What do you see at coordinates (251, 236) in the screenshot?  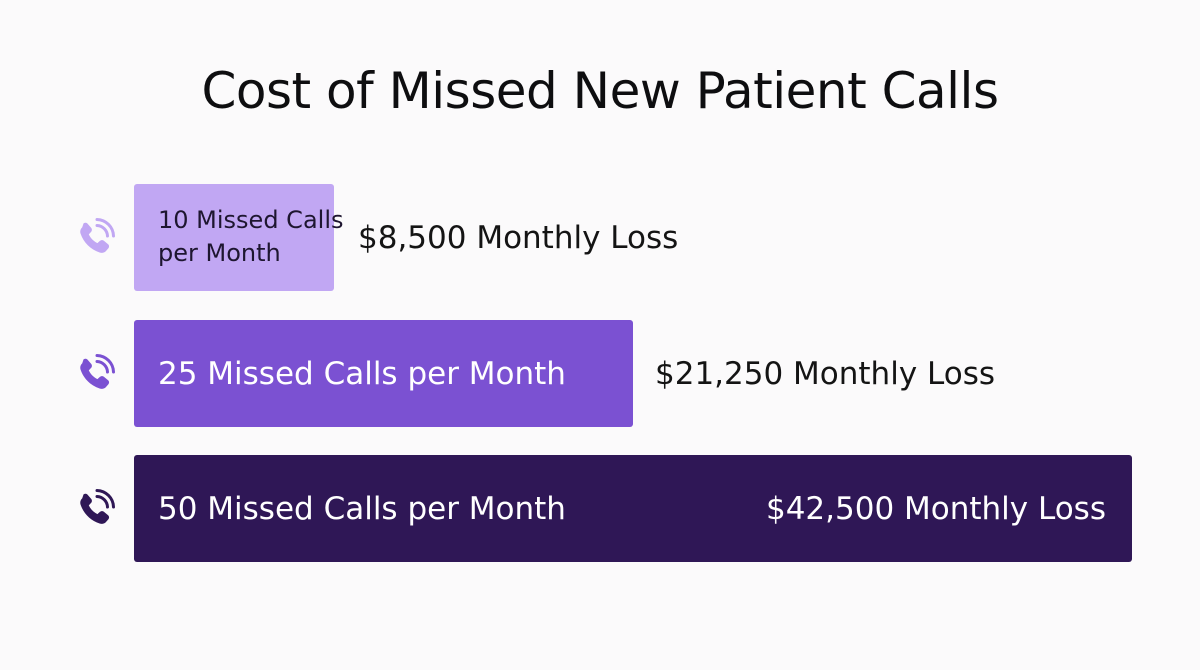 I see `bar-category-label: 10 Missed Calls per Month` at bounding box center [251, 236].